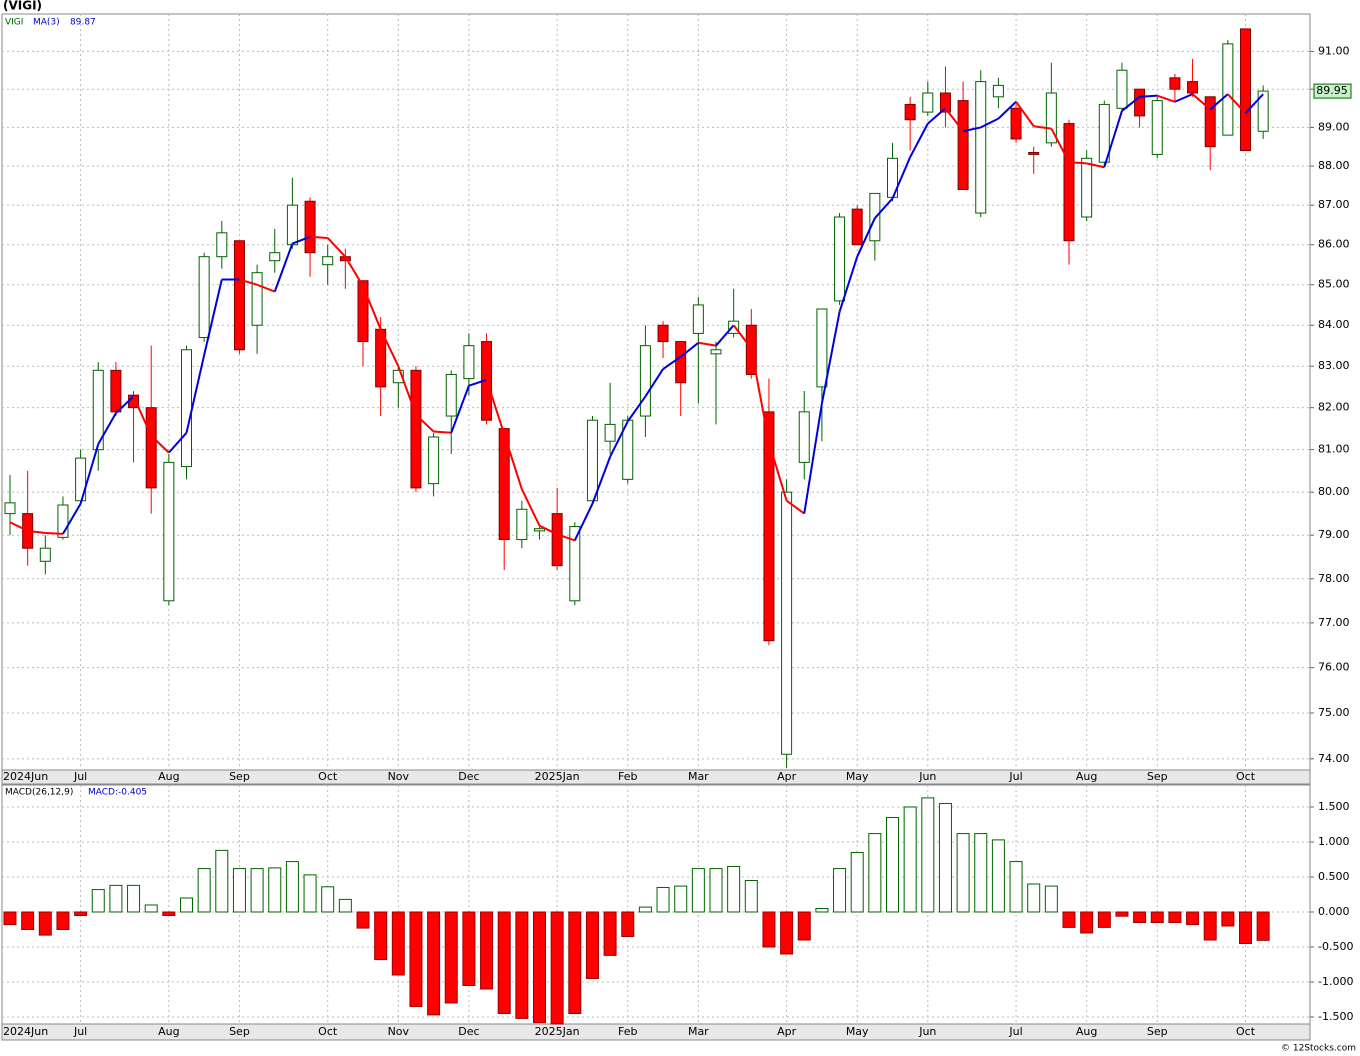  What do you see at coordinates (698, 1031) in the screenshot?
I see `x-tick-label: Mar` at bounding box center [698, 1031].